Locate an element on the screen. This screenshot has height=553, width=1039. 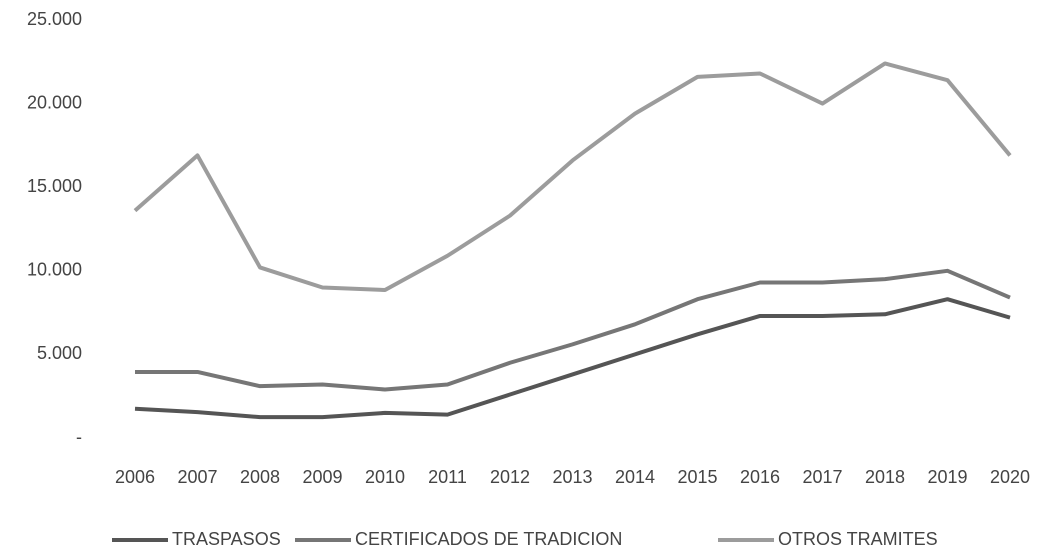
y-tick-label: 15.000 is located at coordinates (54, 186).